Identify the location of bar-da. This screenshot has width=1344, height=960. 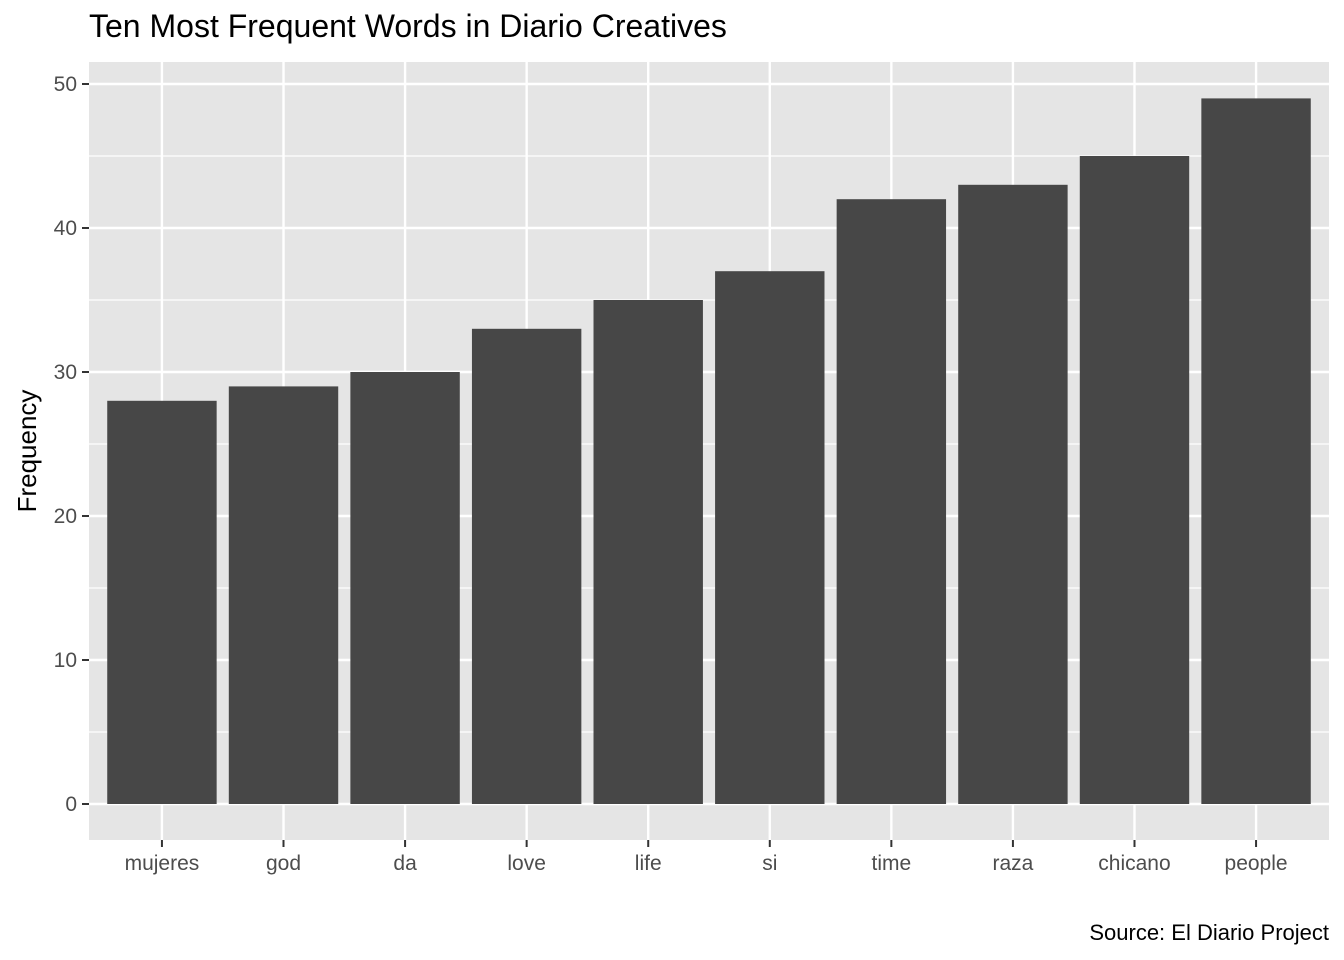
(405, 588).